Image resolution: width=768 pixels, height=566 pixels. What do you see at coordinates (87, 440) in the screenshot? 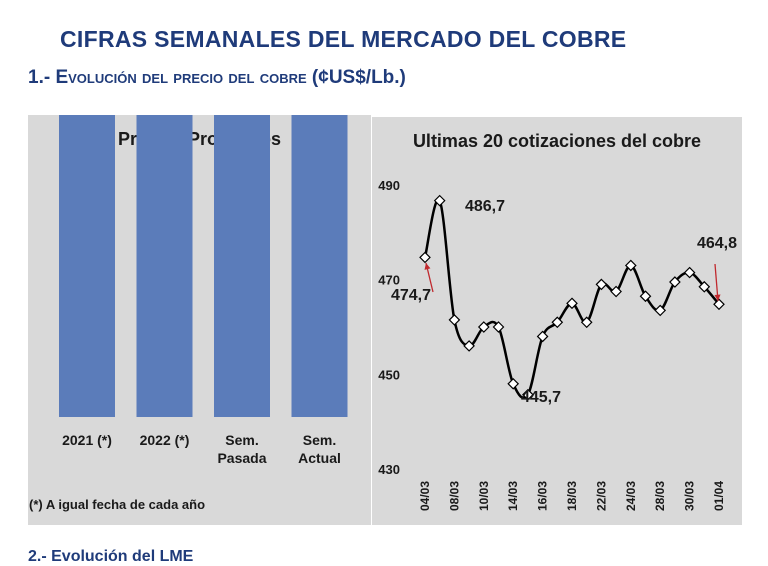
I see `category-label: 2021 (*)` at bounding box center [87, 440].